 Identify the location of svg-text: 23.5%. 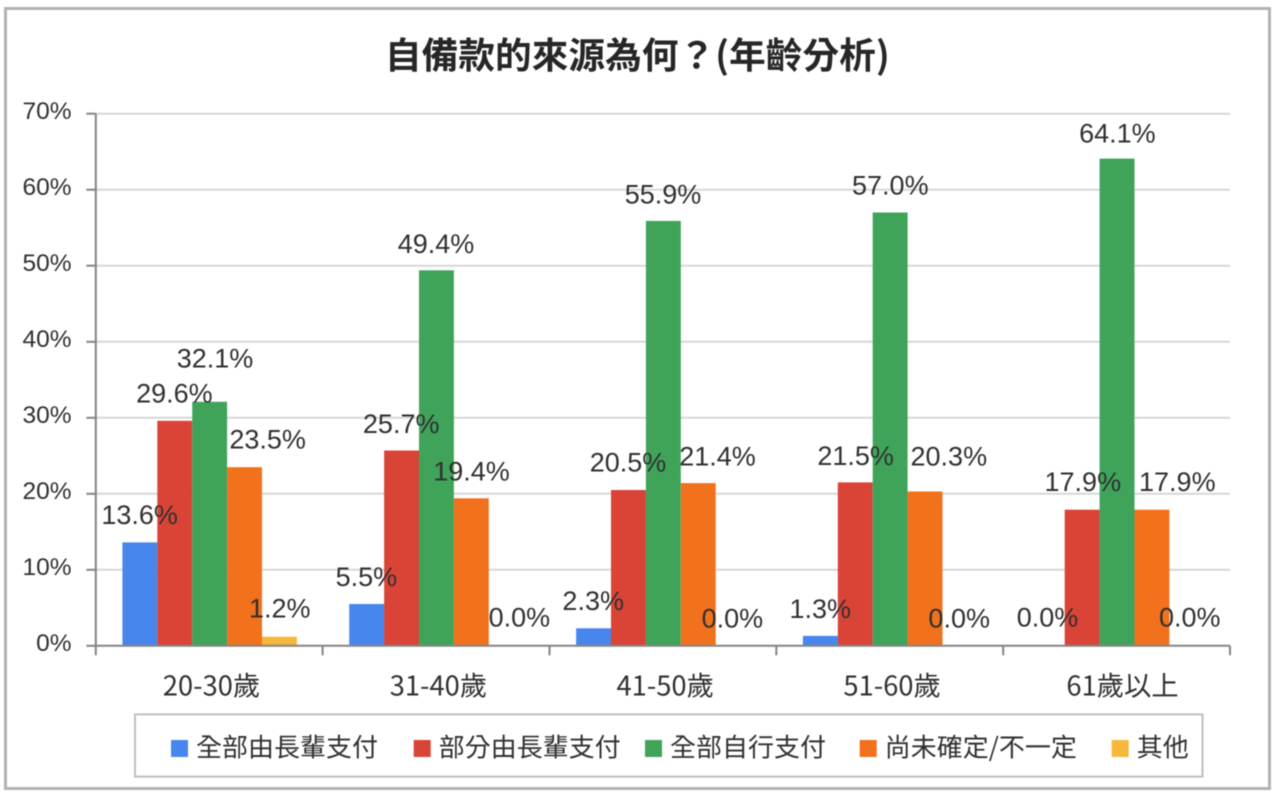
(267, 439).